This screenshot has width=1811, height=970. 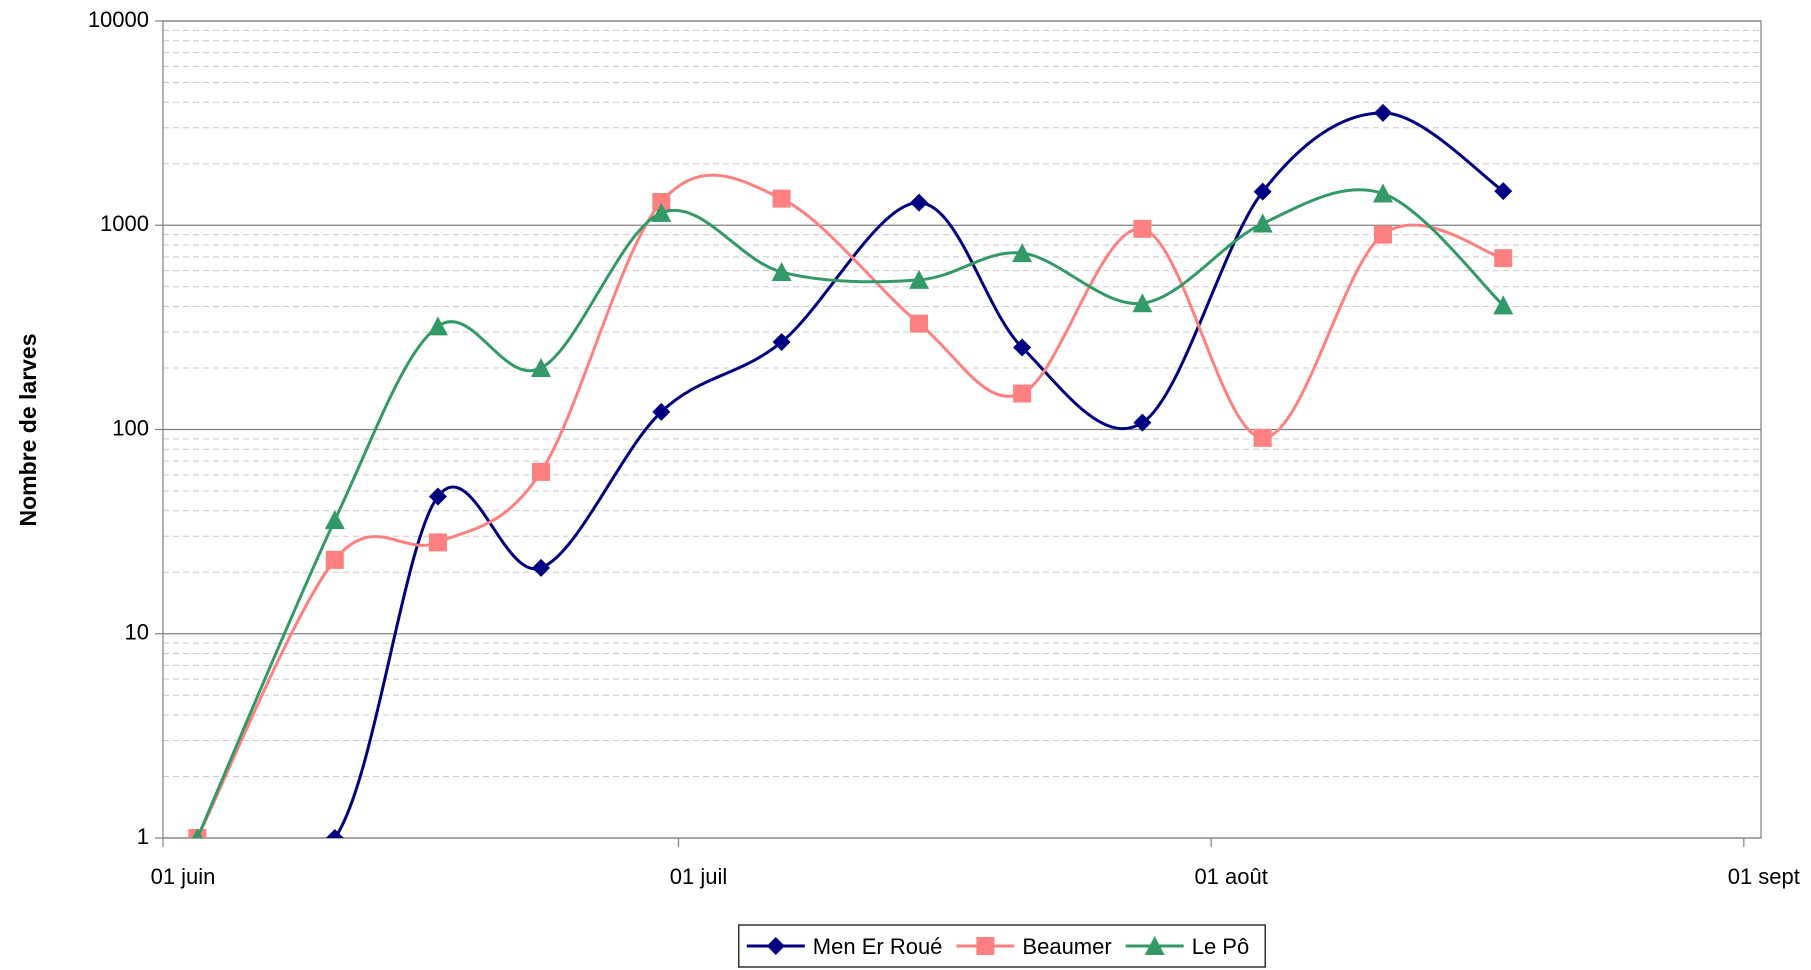 I want to click on legend-label: Men Er Roué, so click(x=878, y=946).